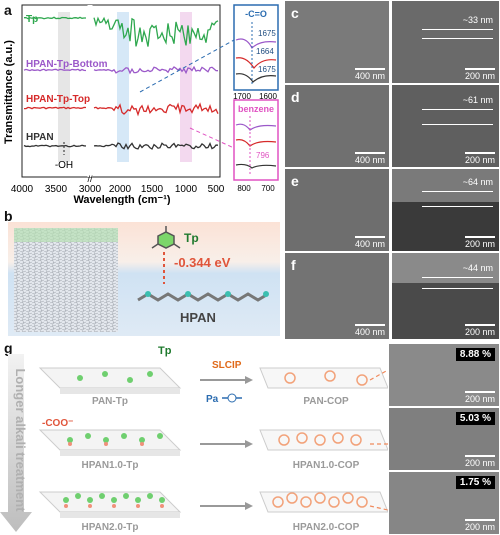 Image resolution: width=500 pixels, height=535 pixels. Describe the element at coordinates (326, 527) in the screenshot. I see `row-right-label: HPAN2.0-COP` at that location.